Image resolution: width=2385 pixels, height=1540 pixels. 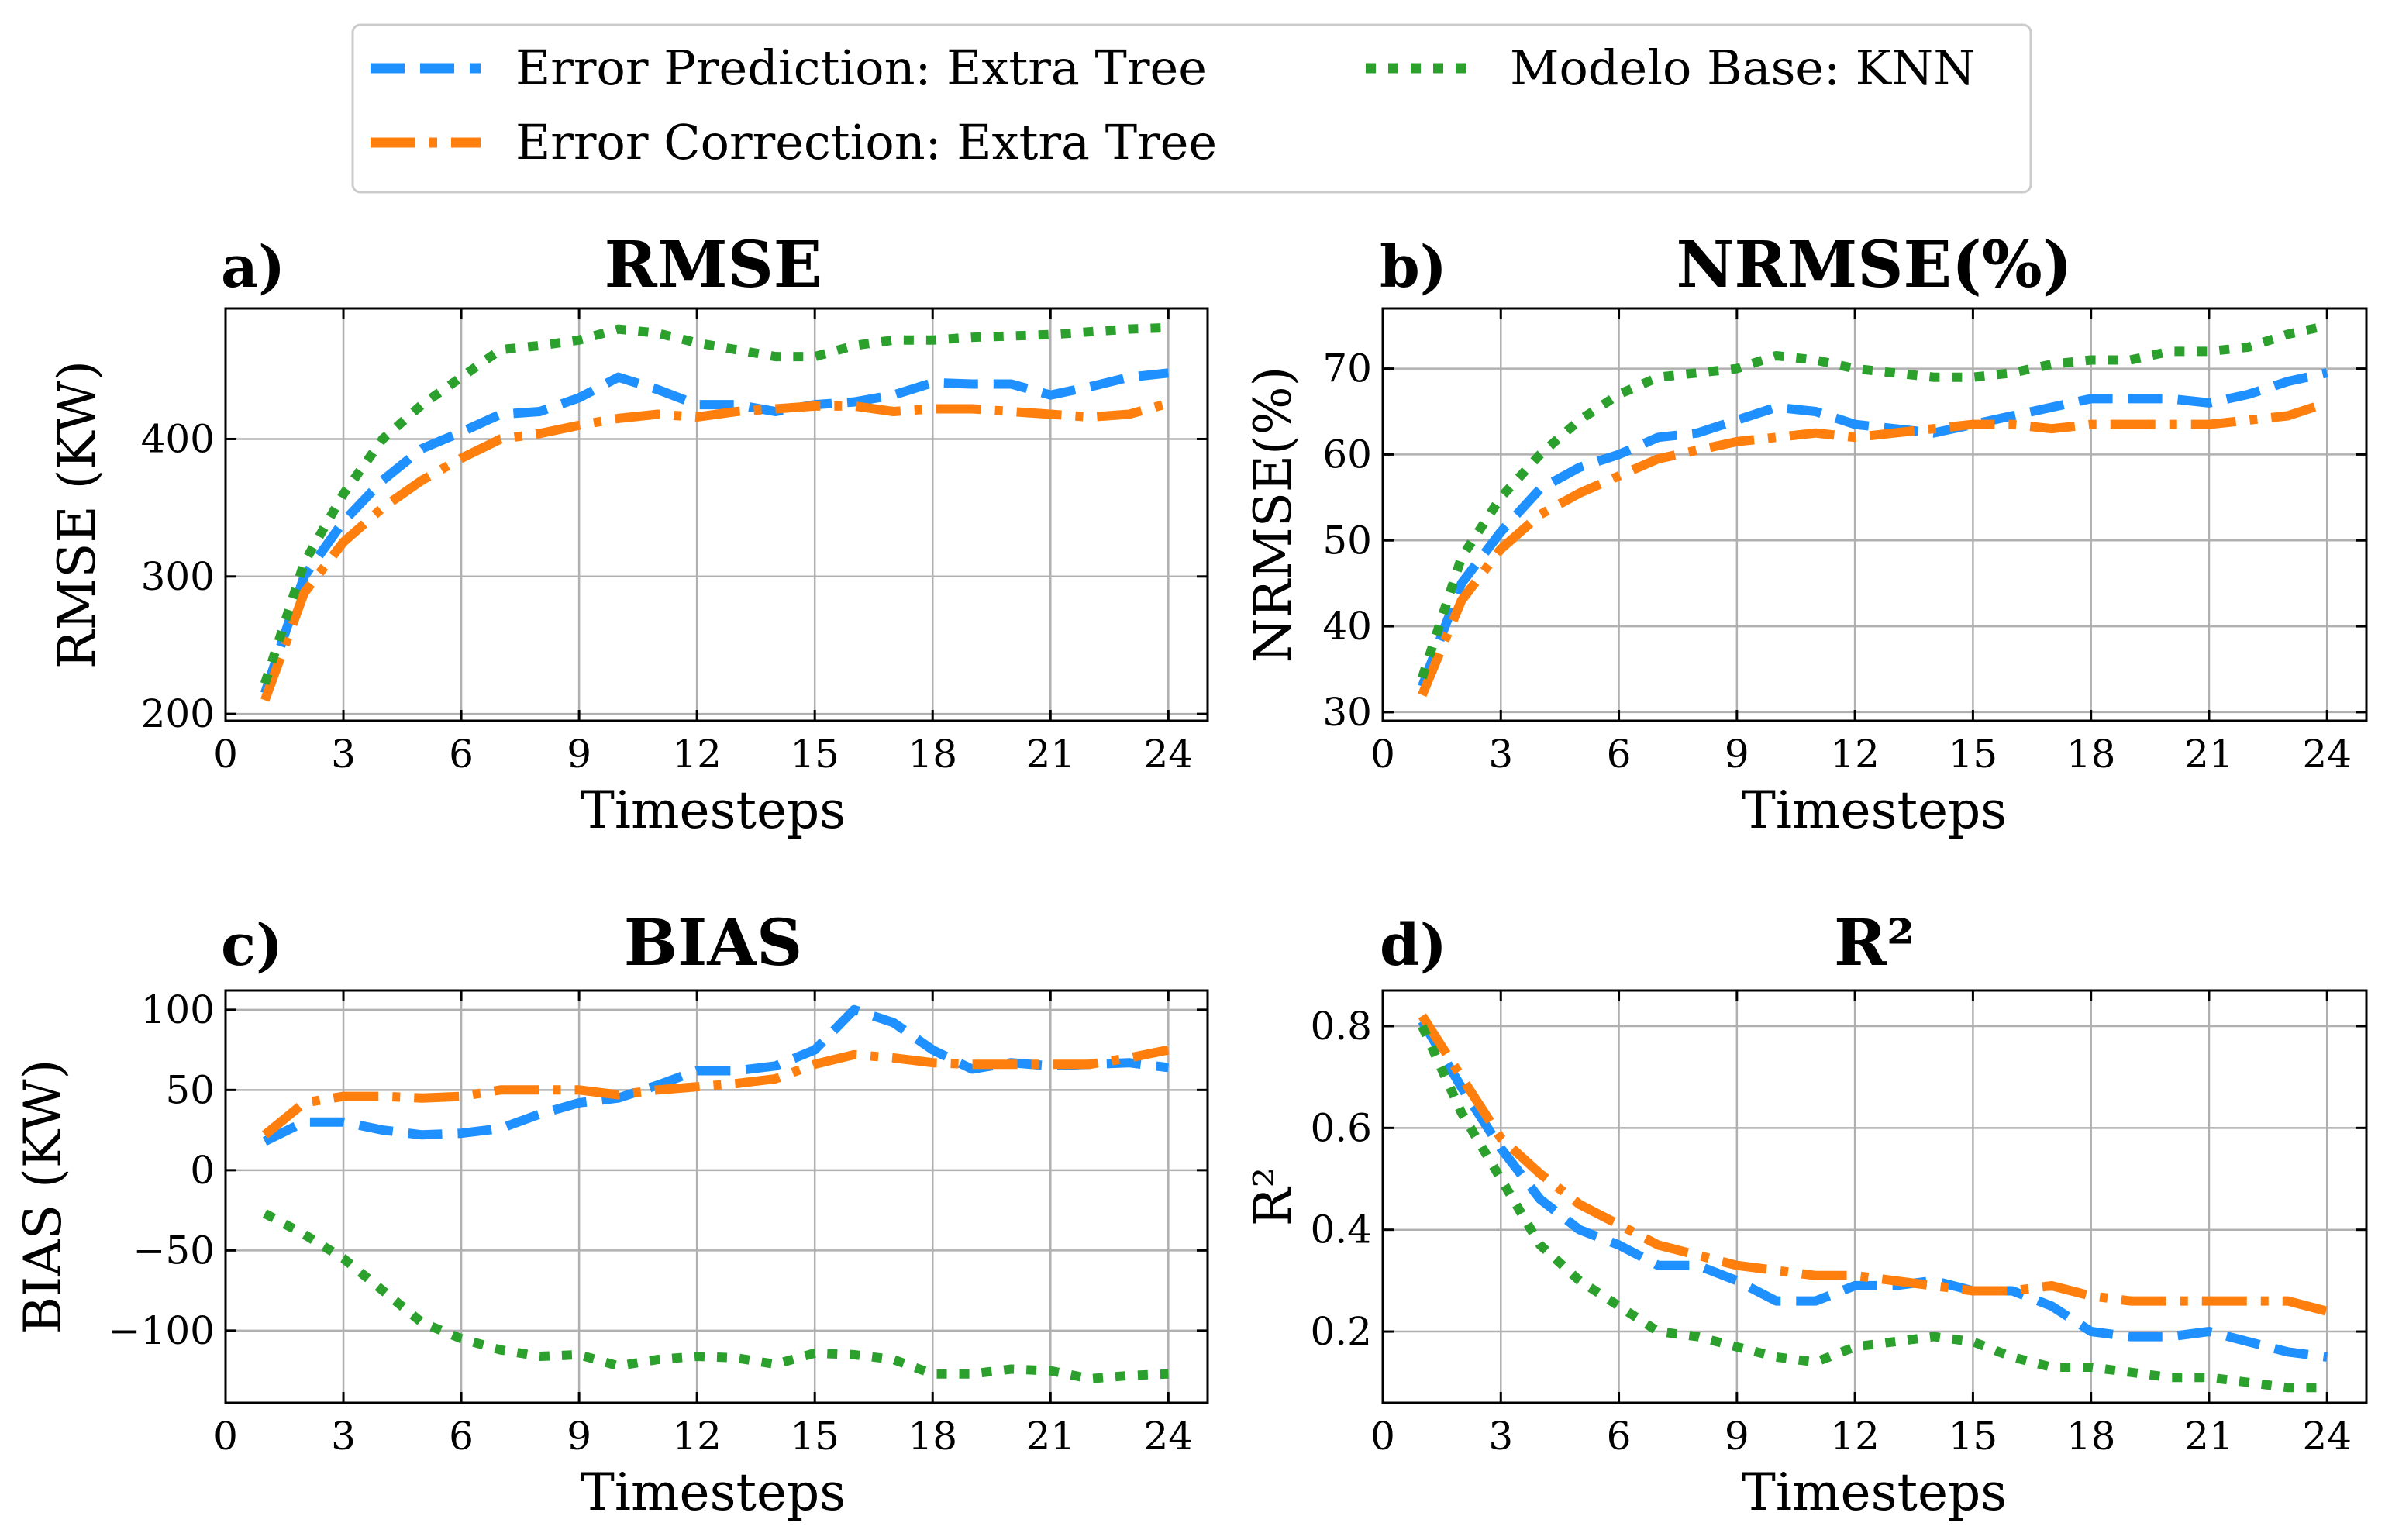 I want to click on y-axis-label: NRMSE(%), so click(x=1273, y=515).